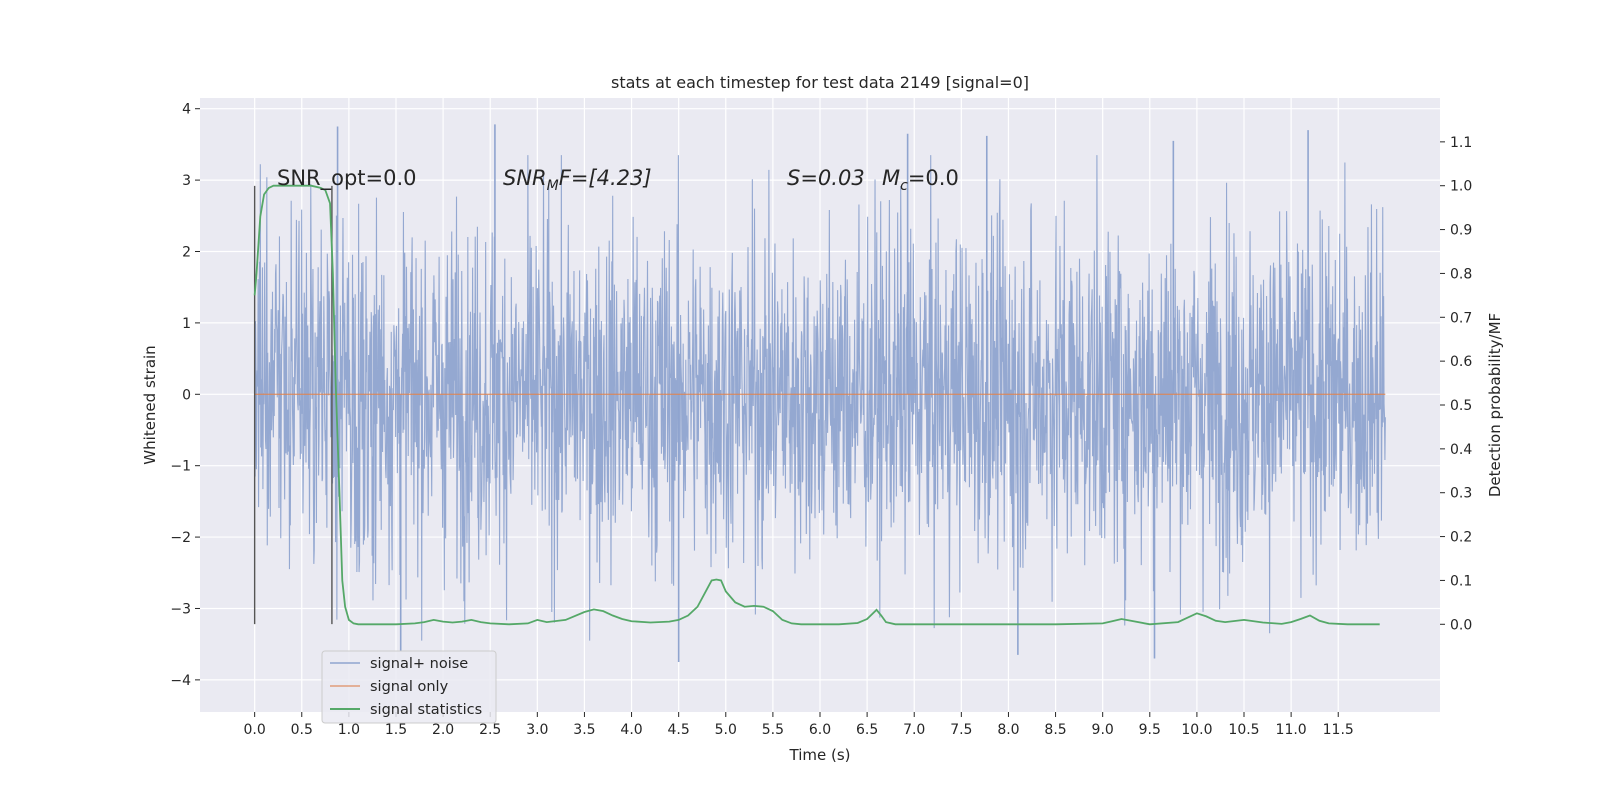  Describe the element at coordinates (186, 110) in the screenshot. I see `y-tick-label: 4` at that location.